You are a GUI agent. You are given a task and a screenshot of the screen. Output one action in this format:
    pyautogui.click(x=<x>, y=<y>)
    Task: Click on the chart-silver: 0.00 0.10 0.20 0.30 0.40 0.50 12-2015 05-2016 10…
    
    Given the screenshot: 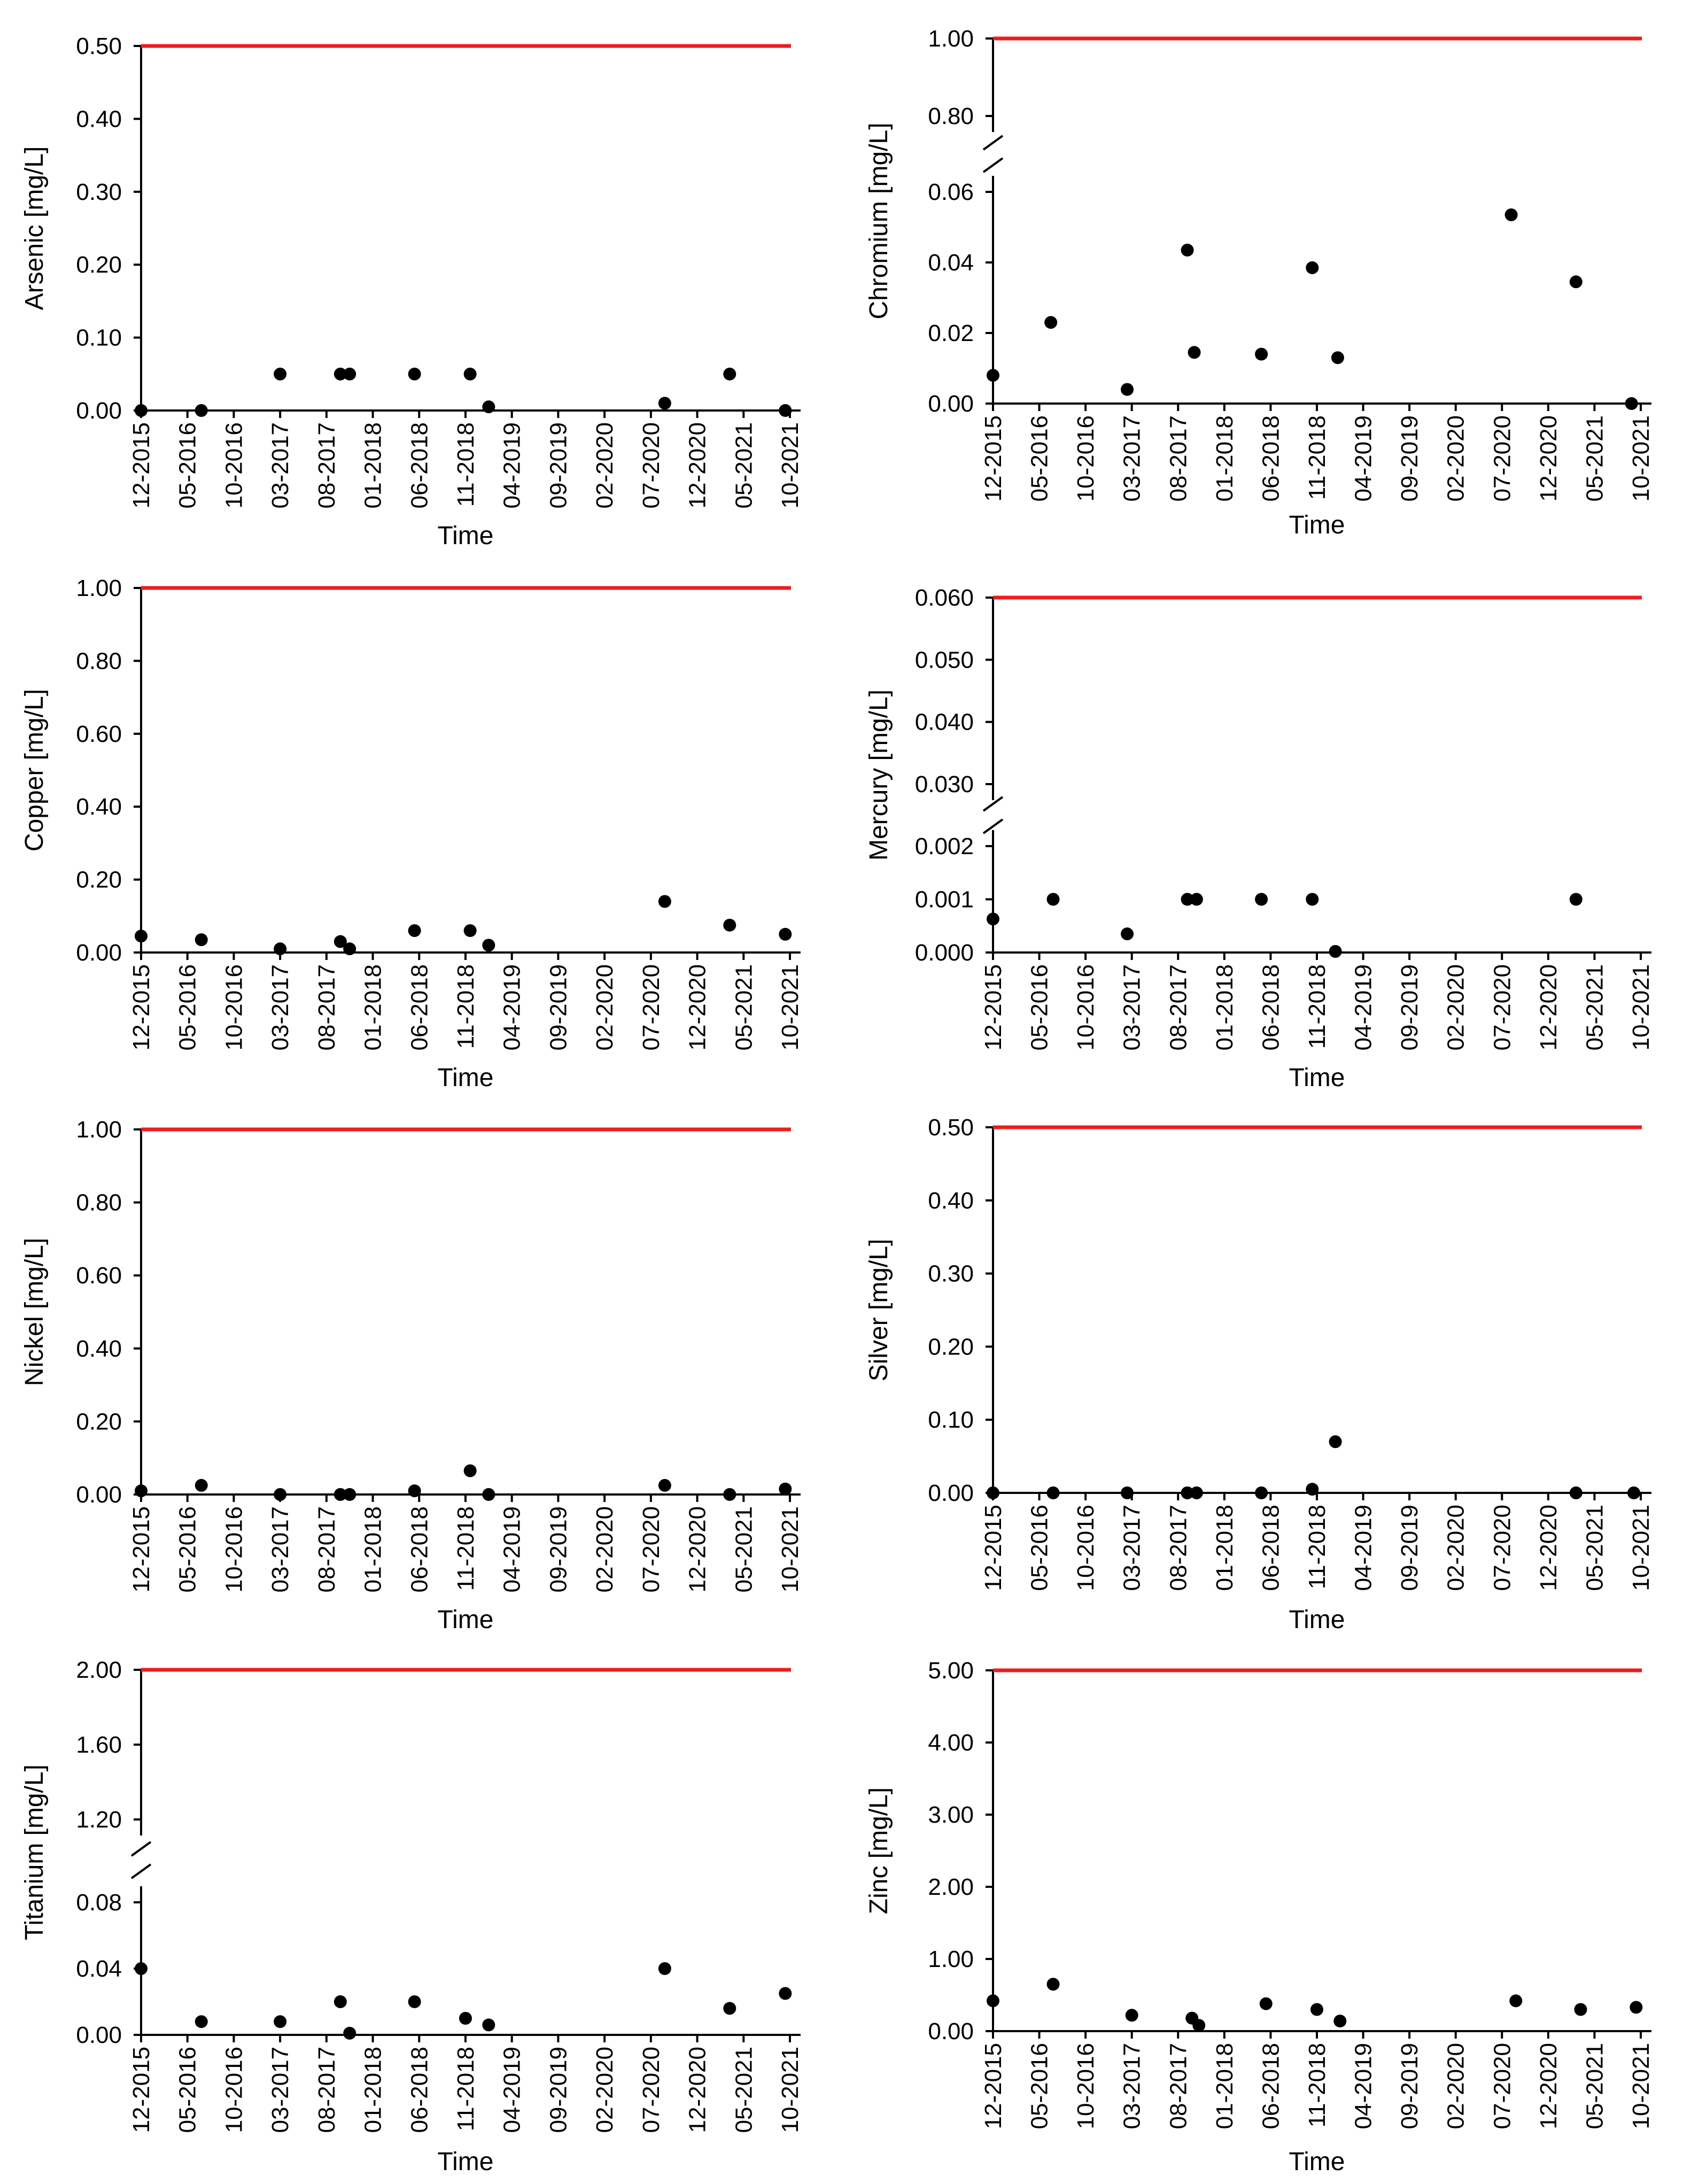 What is the action you would take?
    pyautogui.click(x=1260, y=1374)
    